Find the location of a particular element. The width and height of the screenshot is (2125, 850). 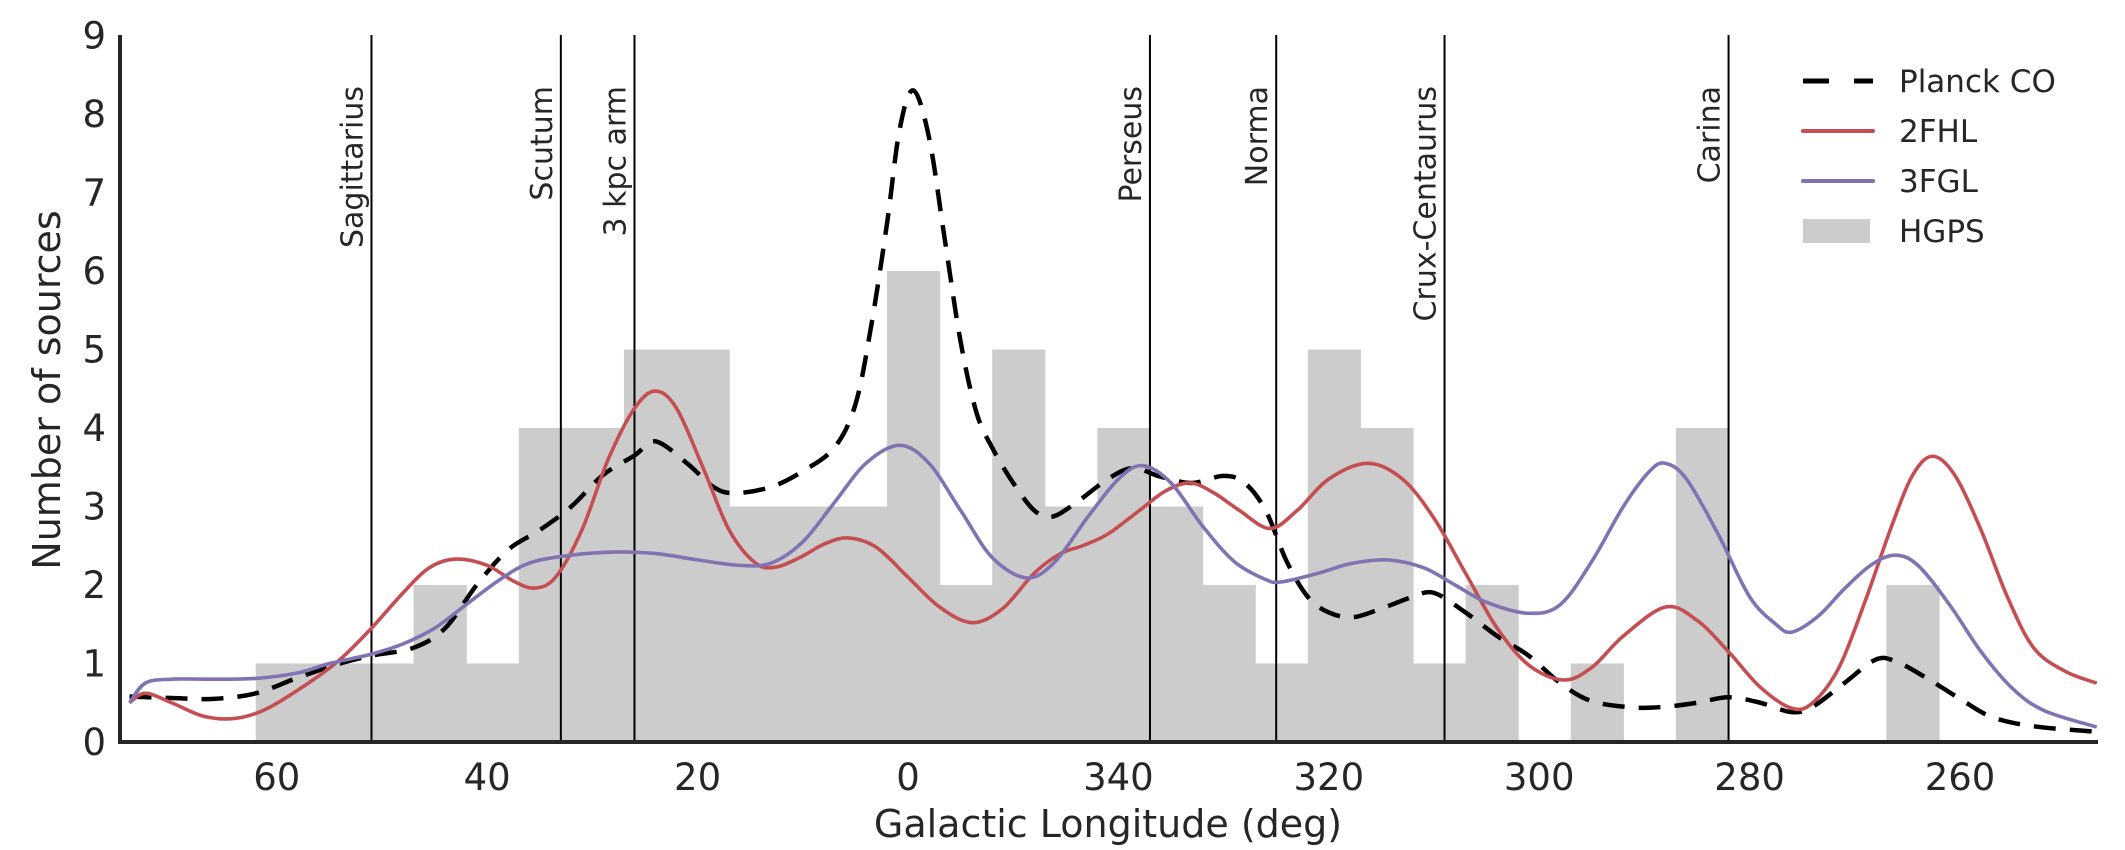

x-tick-label: 0 is located at coordinates (908, 777).